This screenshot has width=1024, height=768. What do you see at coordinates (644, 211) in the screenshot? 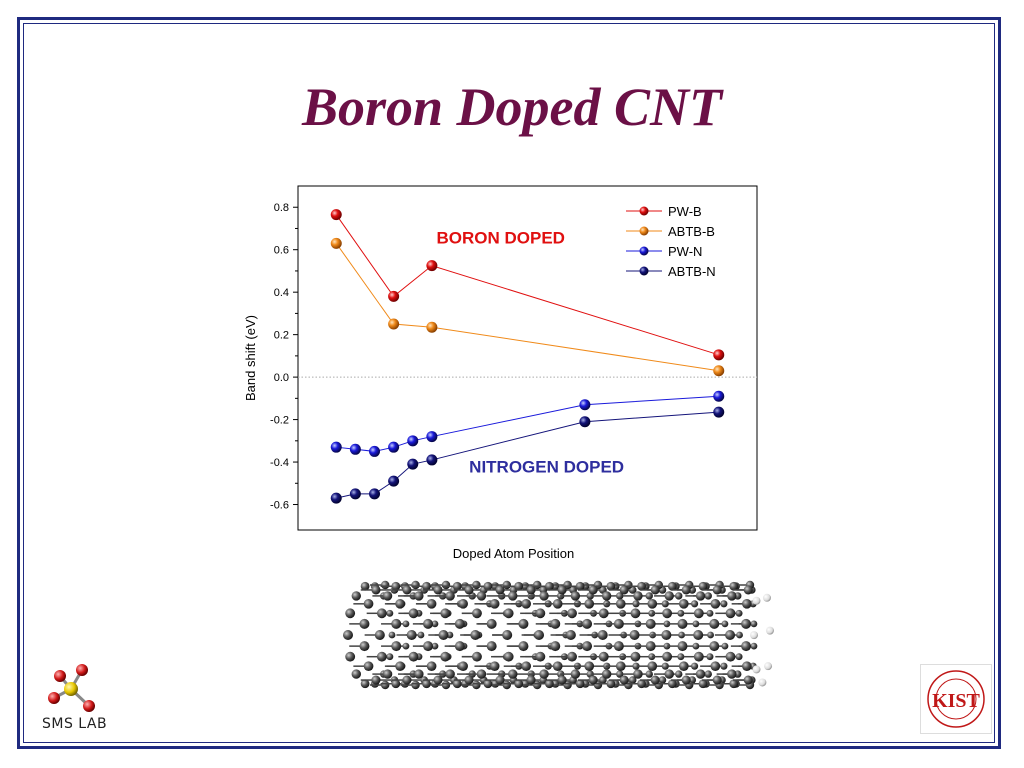
I see `legend-marker-pw-b` at bounding box center [644, 211].